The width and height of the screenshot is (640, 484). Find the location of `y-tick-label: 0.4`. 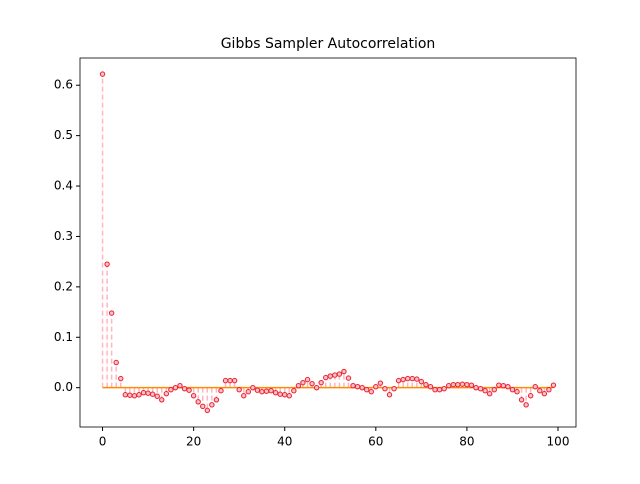

y-tick-label: 0.4 is located at coordinates (63, 186).